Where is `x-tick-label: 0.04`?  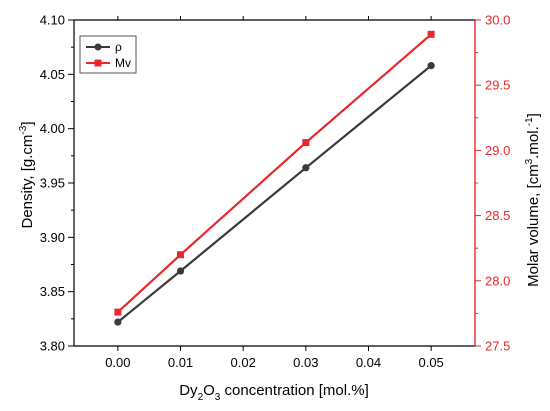 x-tick-label: 0.04 is located at coordinates (368, 362).